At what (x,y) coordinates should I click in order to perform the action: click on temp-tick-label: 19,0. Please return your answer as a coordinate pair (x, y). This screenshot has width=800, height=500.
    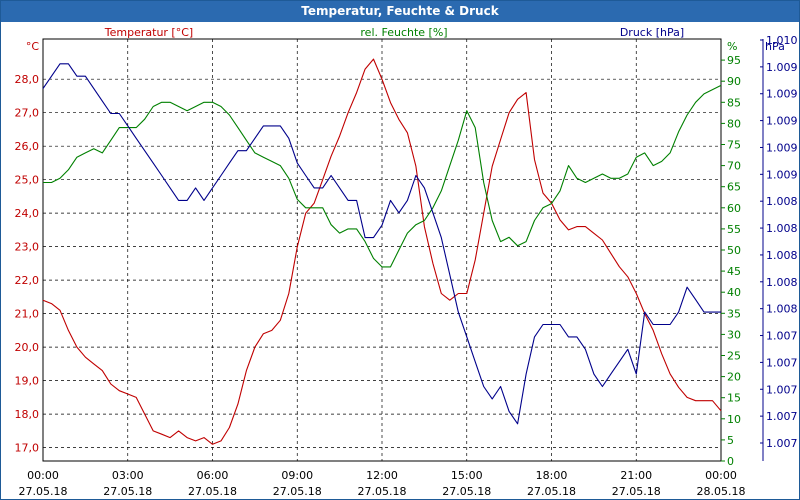
    Looking at the image, I should click on (27, 381).